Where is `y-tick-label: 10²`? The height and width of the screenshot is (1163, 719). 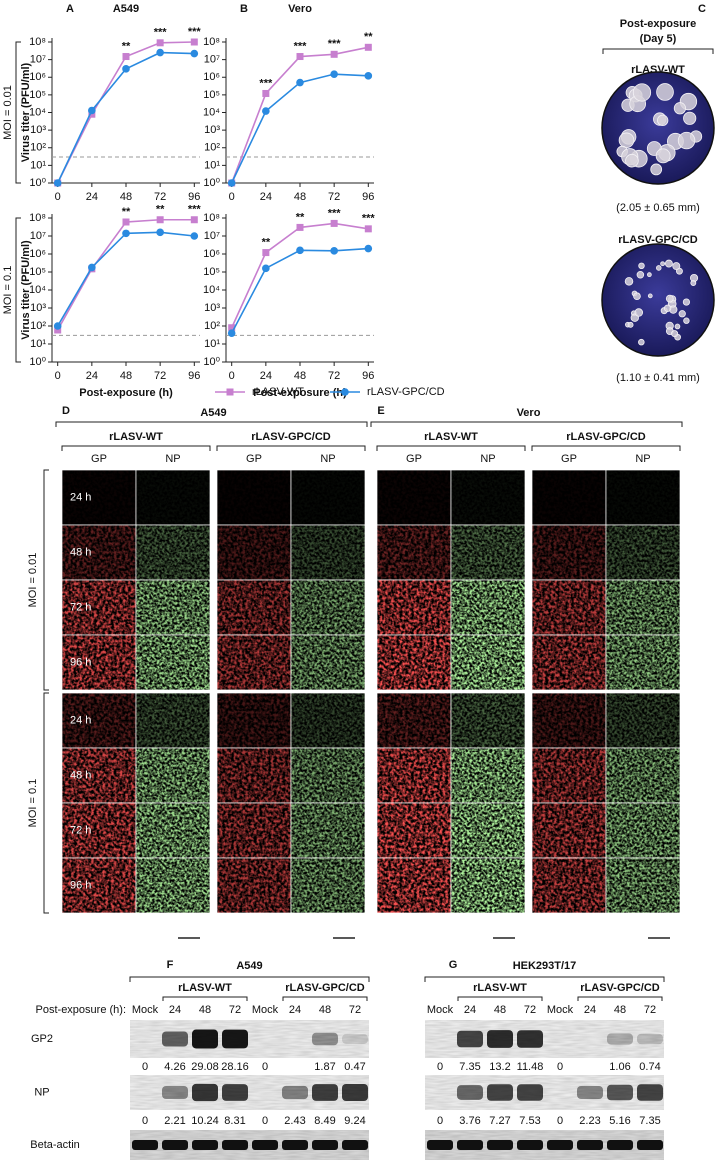
y-tick-label: 10² is located at coordinates (38, 148).